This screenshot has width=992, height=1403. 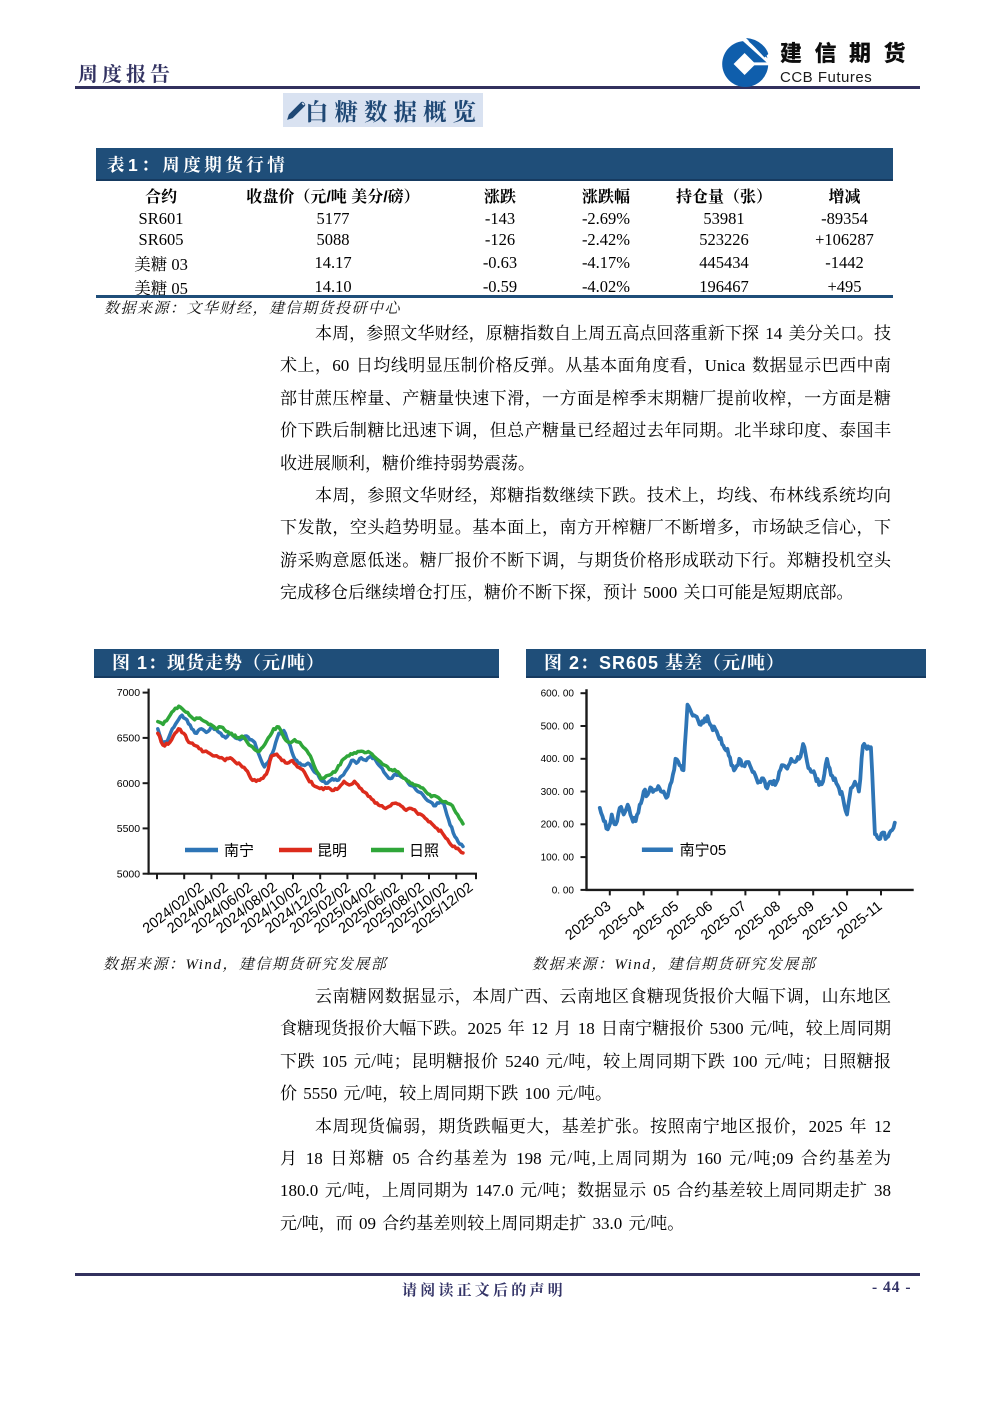 What do you see at coordinates (558, 694) in the screenshot?
I see `svg-text: 600. 00` at bounding box center [558, 694].